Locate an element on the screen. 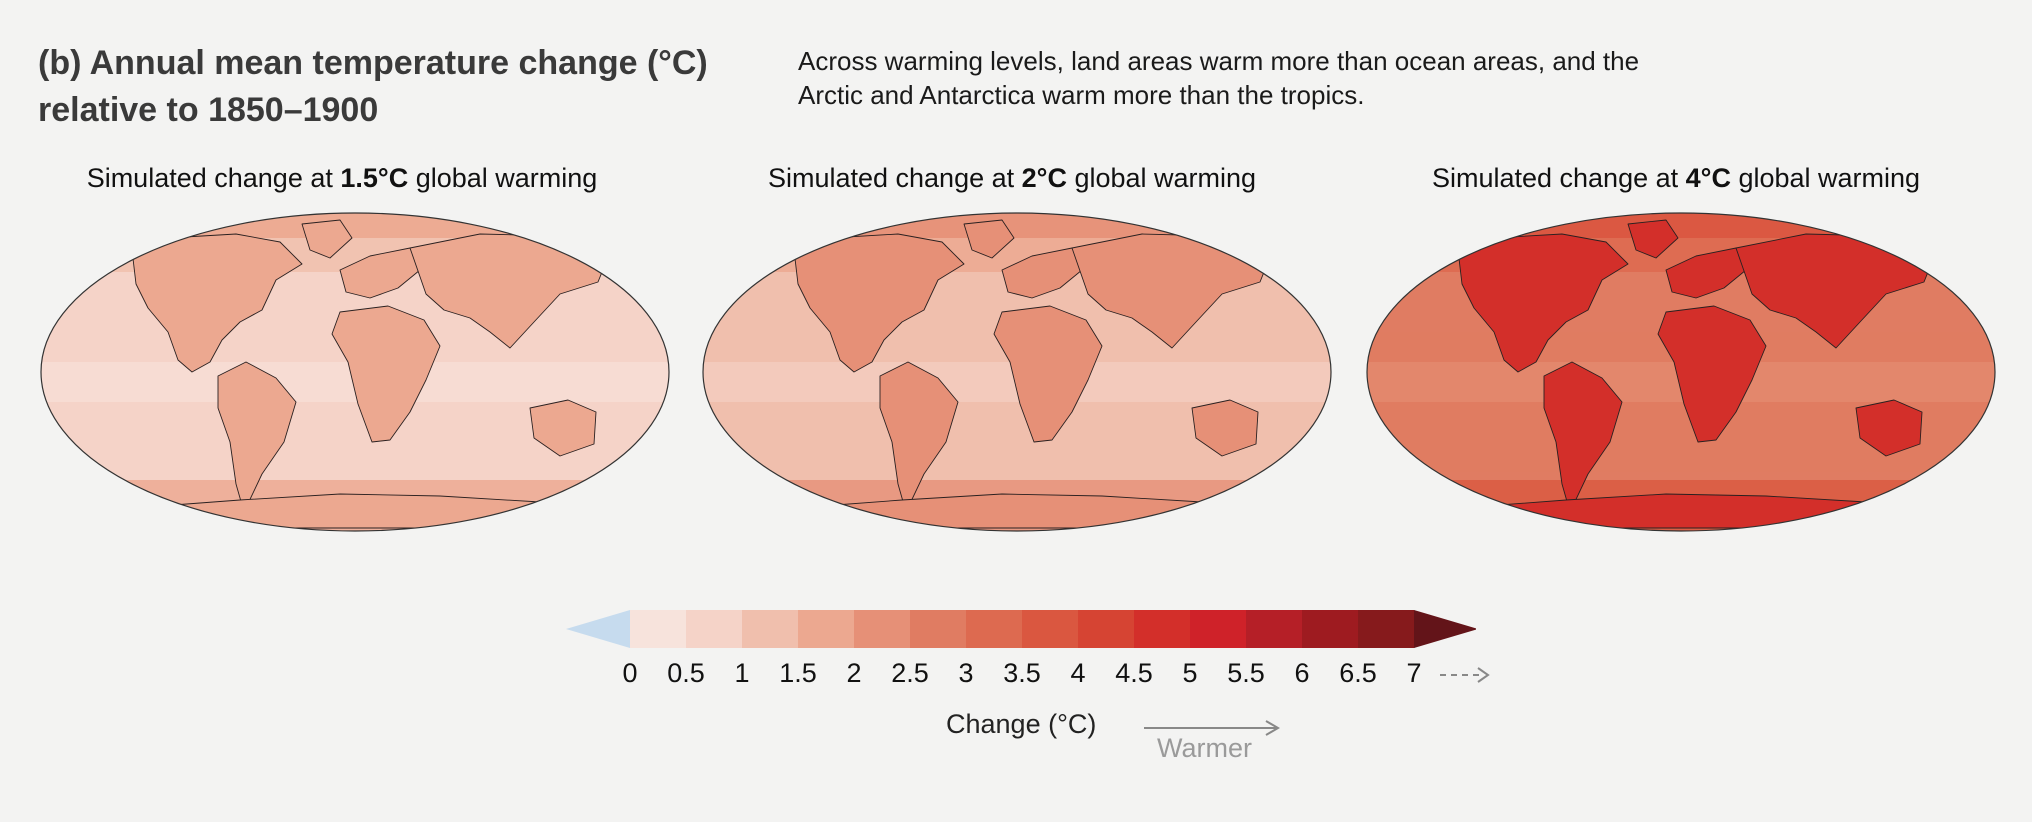 Image resolution: width=2032 pixels, height=822 pixels. panel-title-1: Simulated change at 1.5°C global warming is located at coordinates (342, 178).